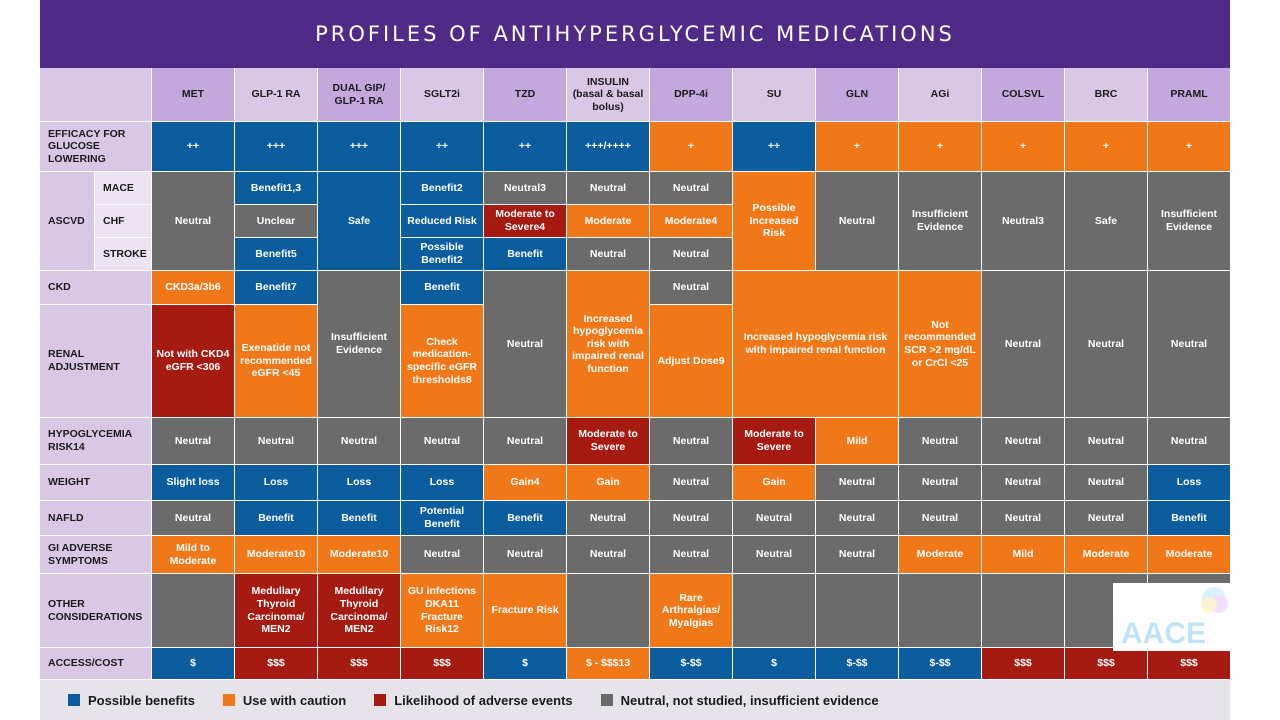  Describe the element at coordinates (276, 147) in the screenshot. I see `efficacy-cell-1: +++` at that location.